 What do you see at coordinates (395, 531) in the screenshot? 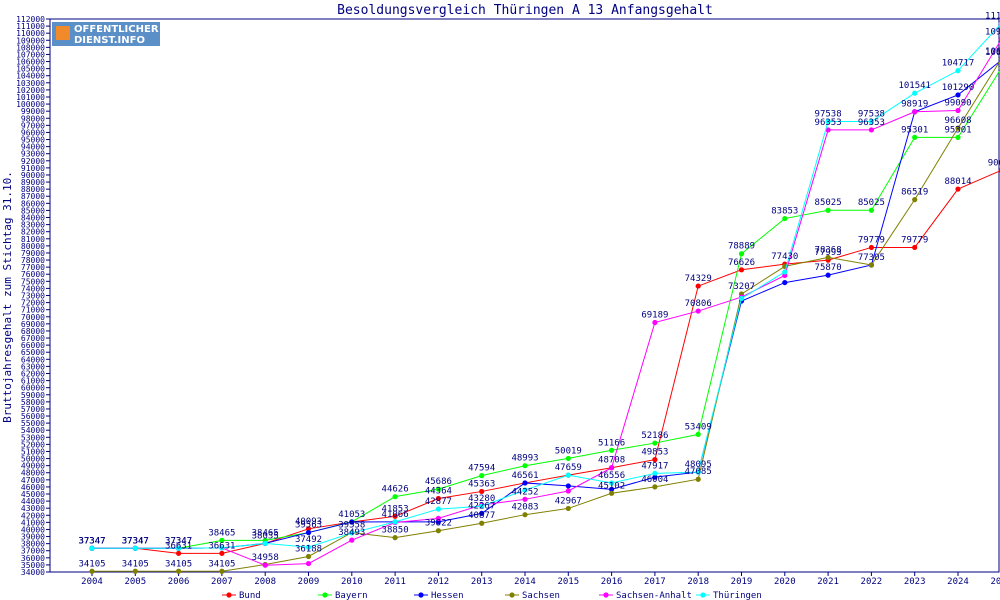
I see `data-label: 38850` at bounding box center [395, 531].